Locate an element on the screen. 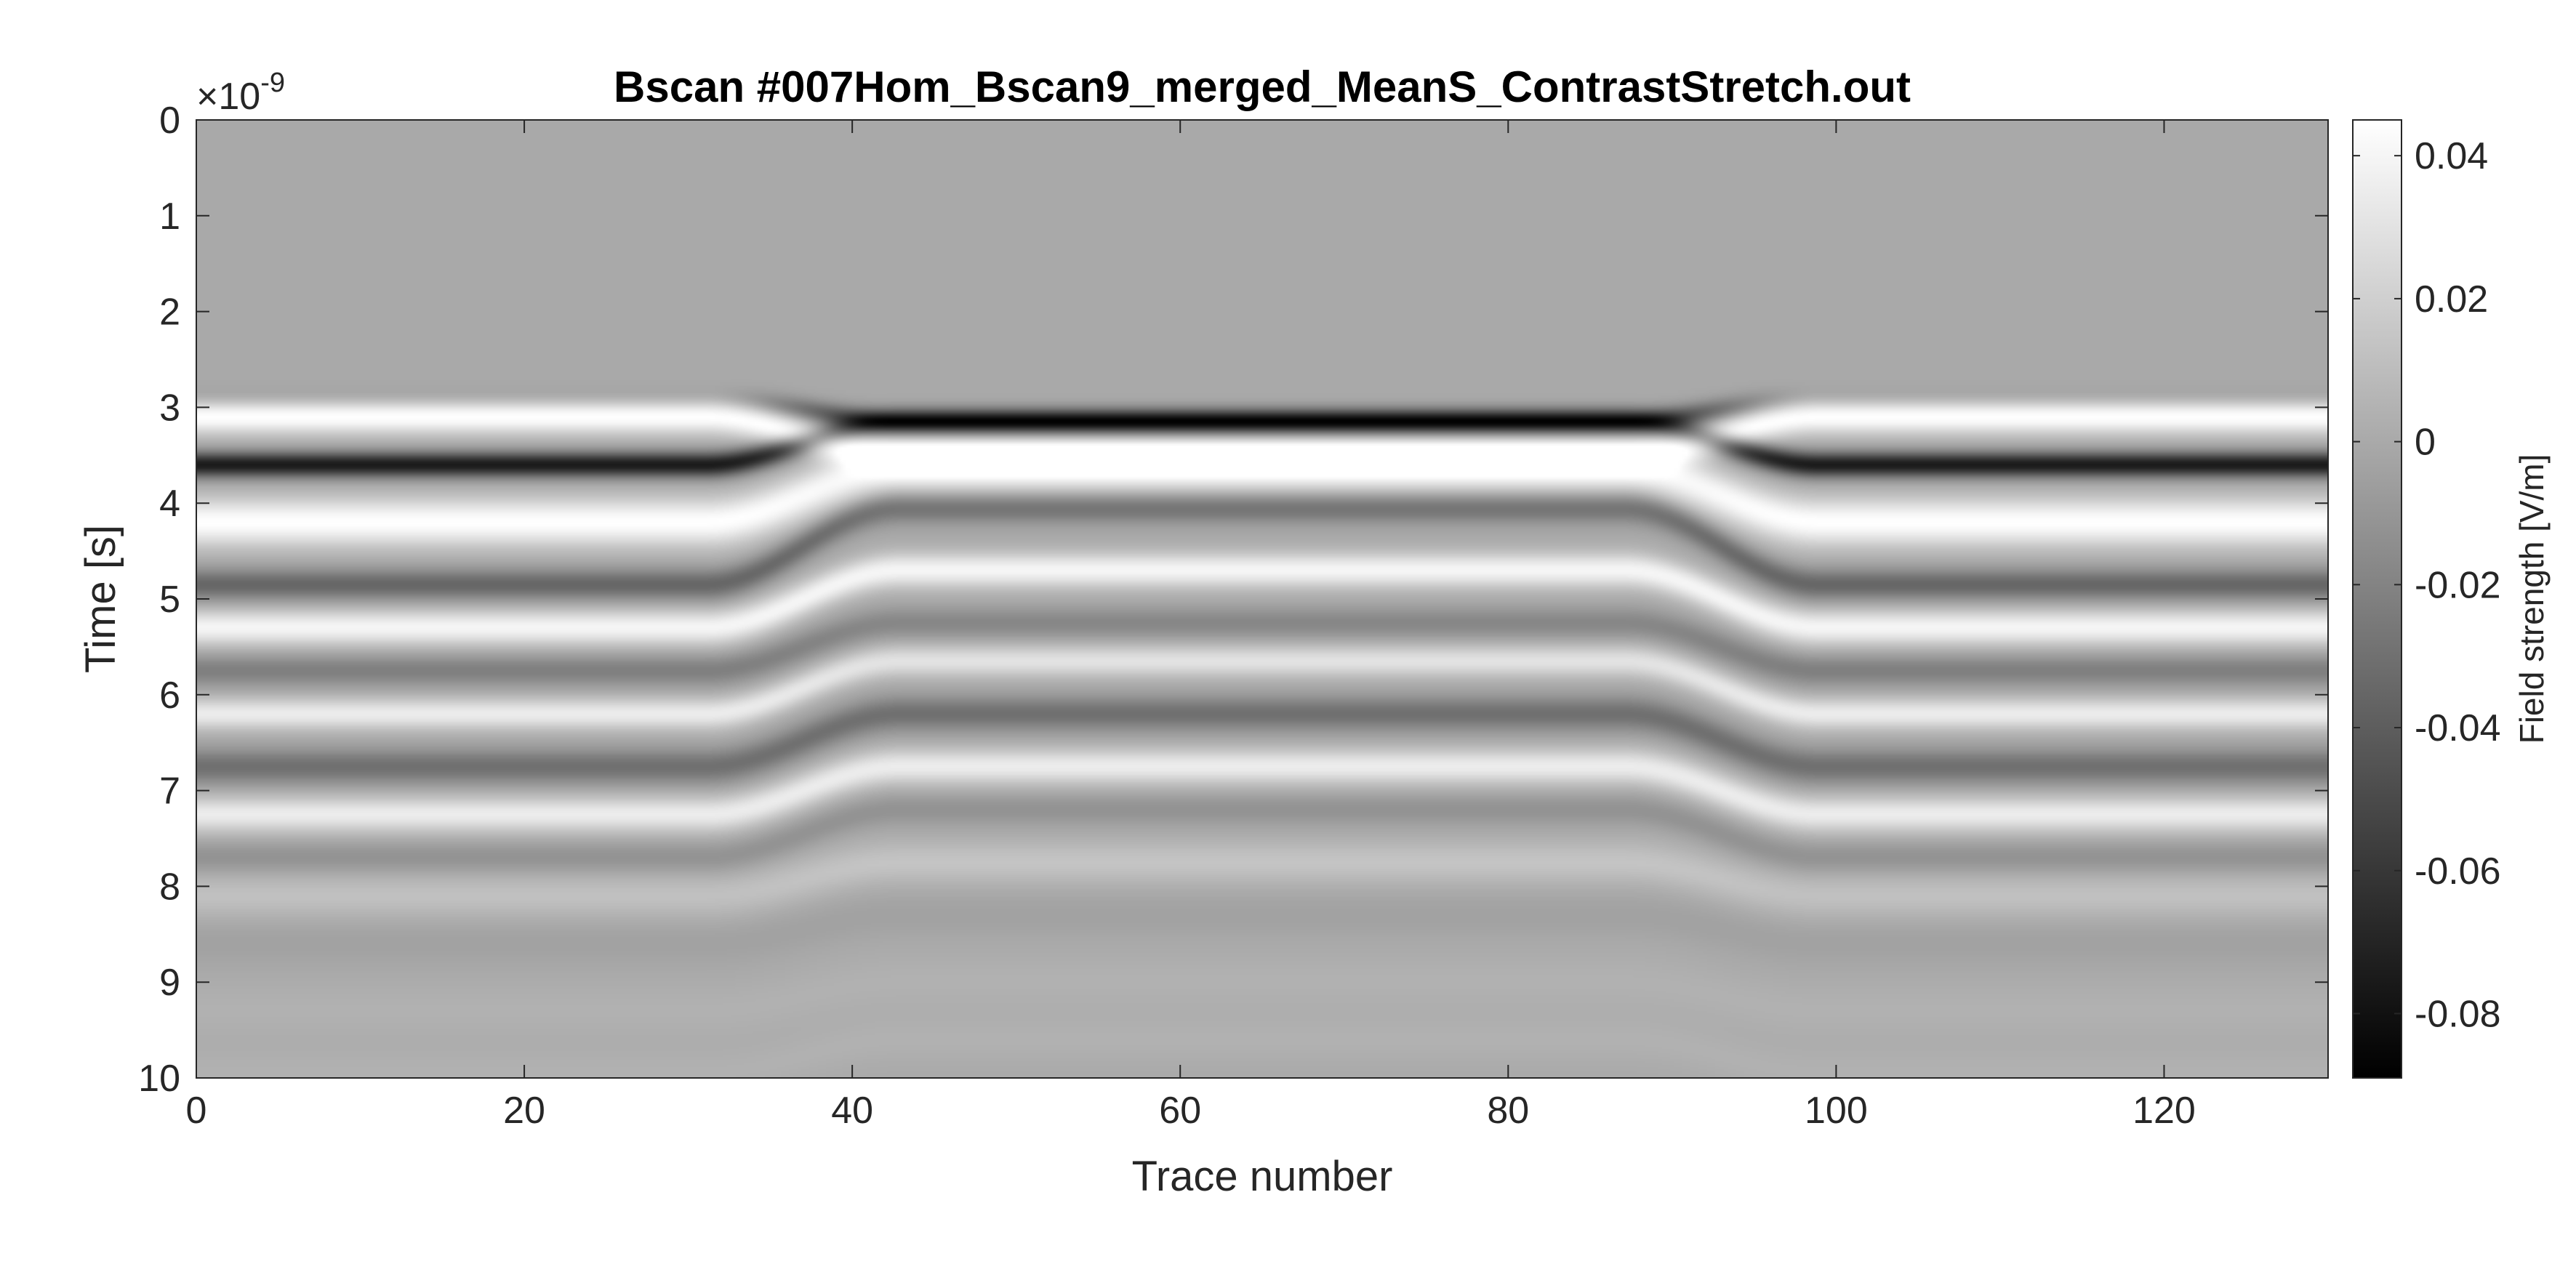 The width and height of the screenshot is (2576, 1288). y-tick-label: 4 is located at coordinates (169, 504).